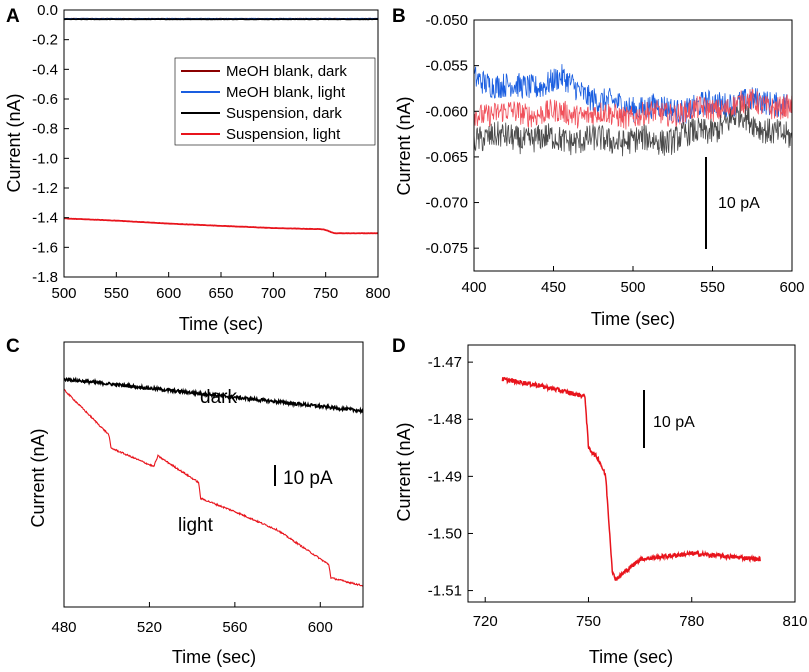 Image resolution: width=809 pixels, height=672 pixels. Describe the element at coordinates (404, 145) in the screenshot. I see `panel-b-ylabel: Current (nA)` at that location.